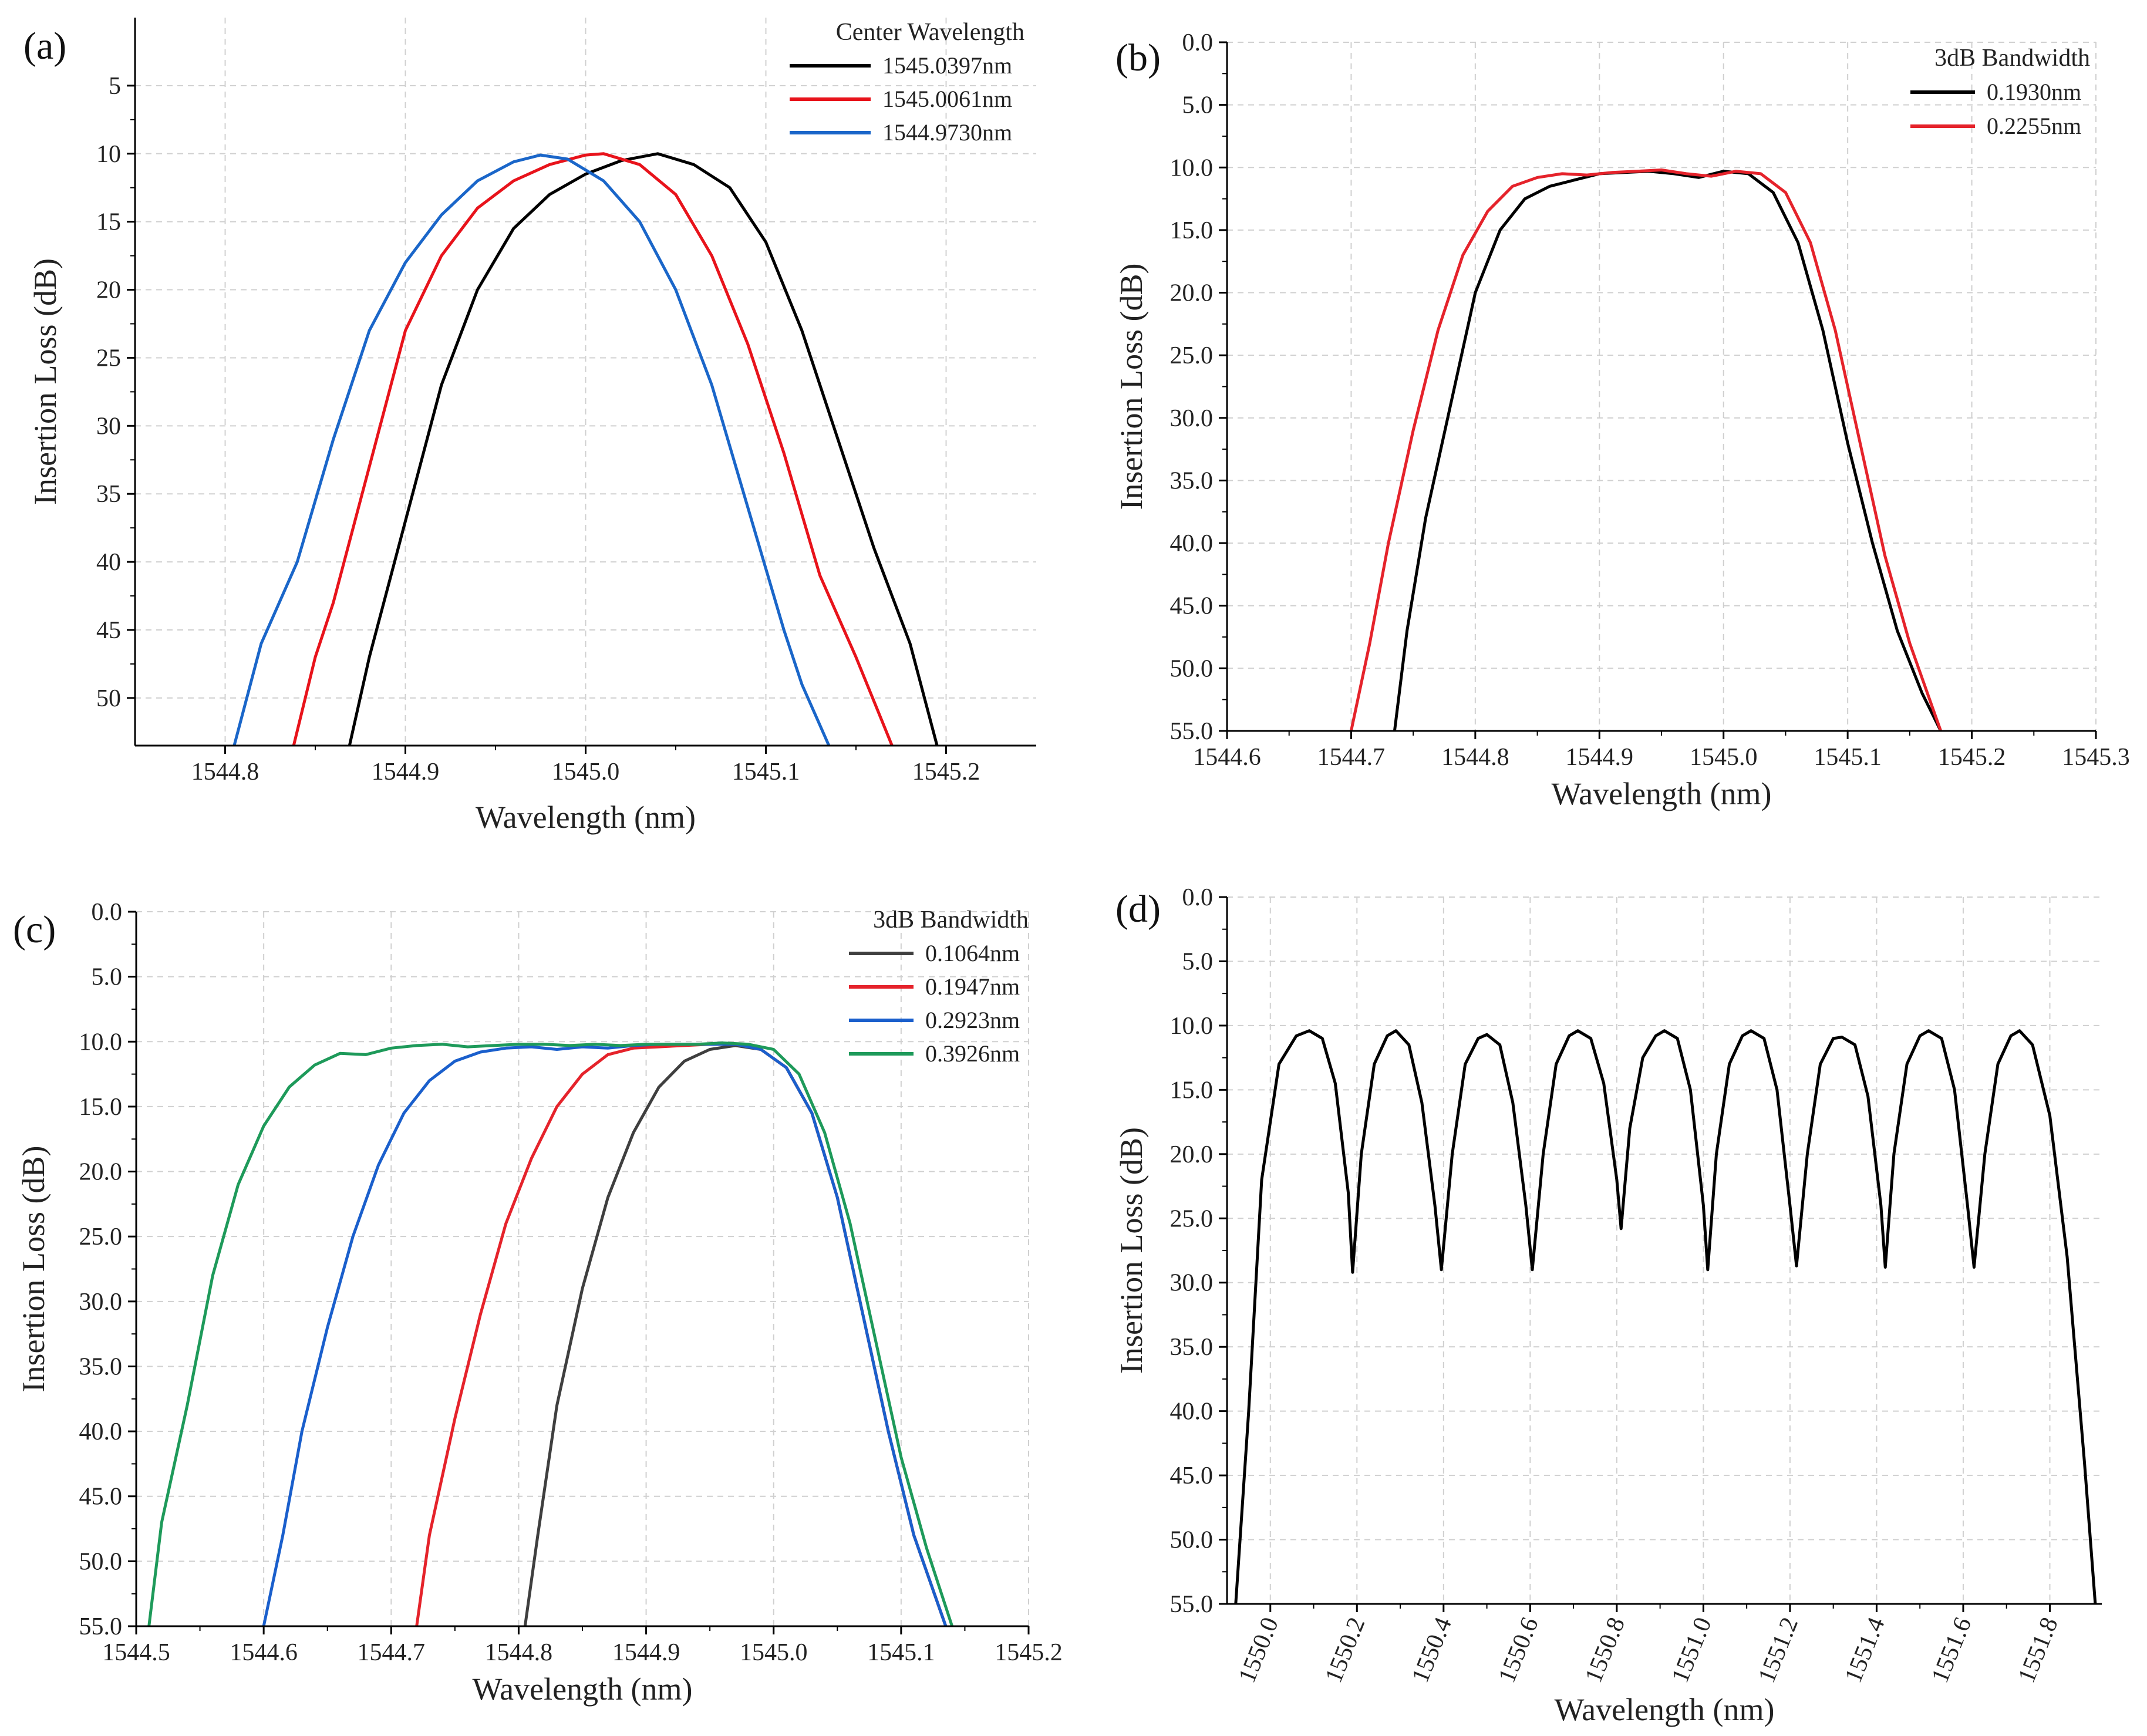 This screenshot has width=2147, height=1736. What do you see at coordinates (1519, 1650) in the screenshot?
I see `x-tick-label: 1550.6` at bounding box center [1519, 1650].